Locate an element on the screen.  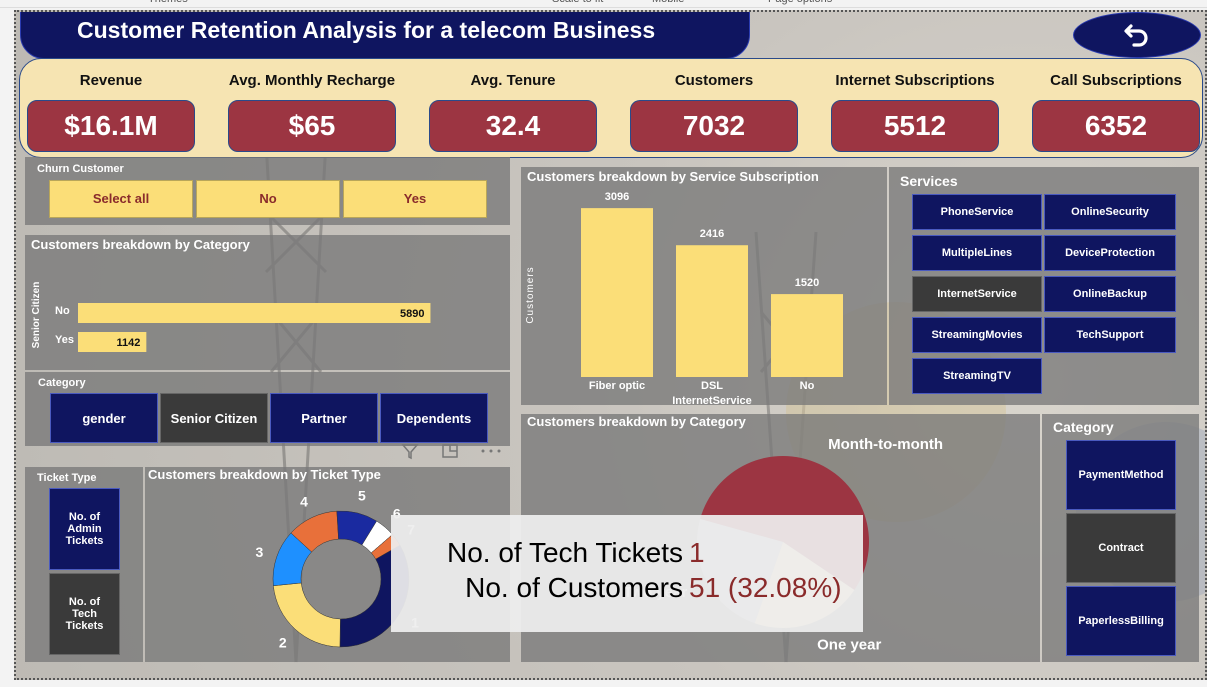
category-option-gender: gender is located at coordinates (104, 418).